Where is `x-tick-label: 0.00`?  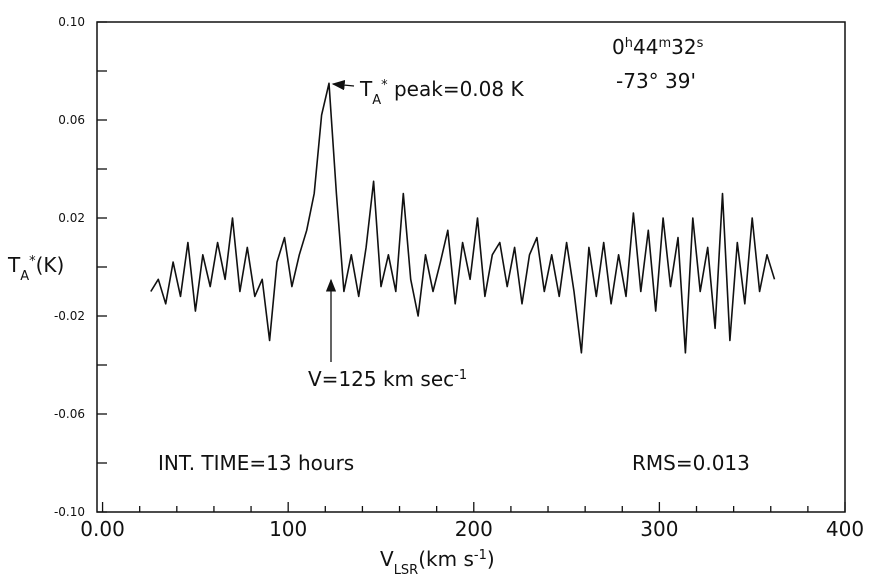
x-tick-label: 0.00 is located at coordinates (102, 529).